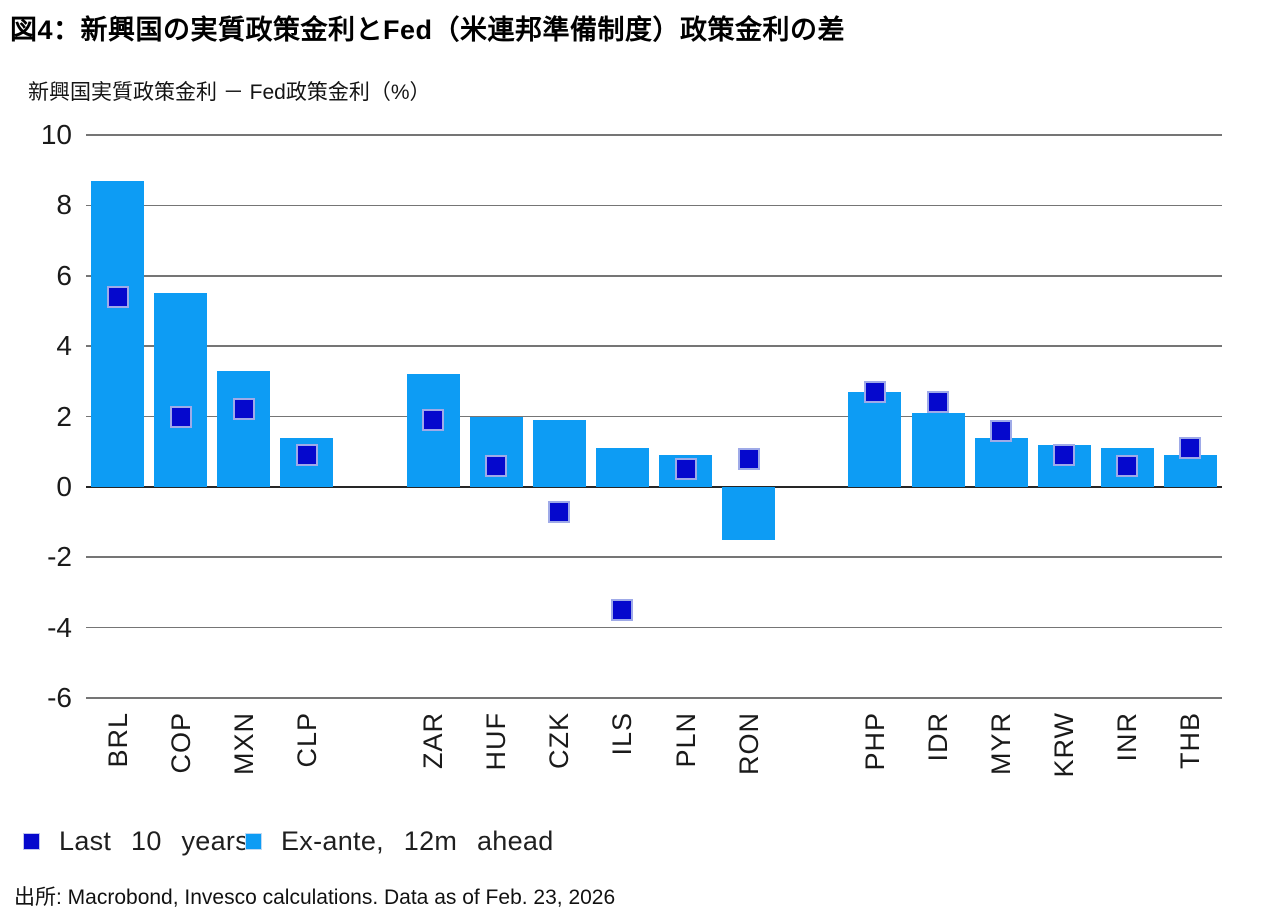  What do you see at coordinates (64, 486) in the screenshot?
I see `y-tick-label: 0` at bounding box center [64, 486].